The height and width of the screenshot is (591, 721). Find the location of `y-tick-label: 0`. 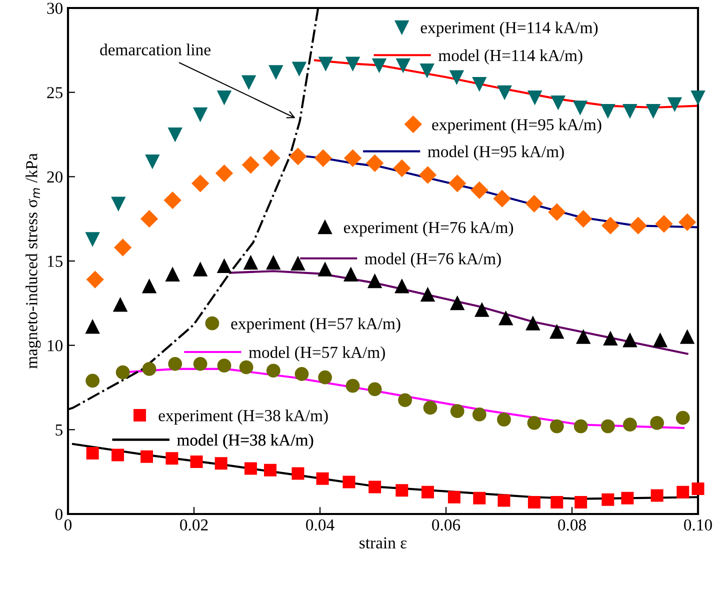

y-tick-label: 0 is located at coordinates (59, 514).